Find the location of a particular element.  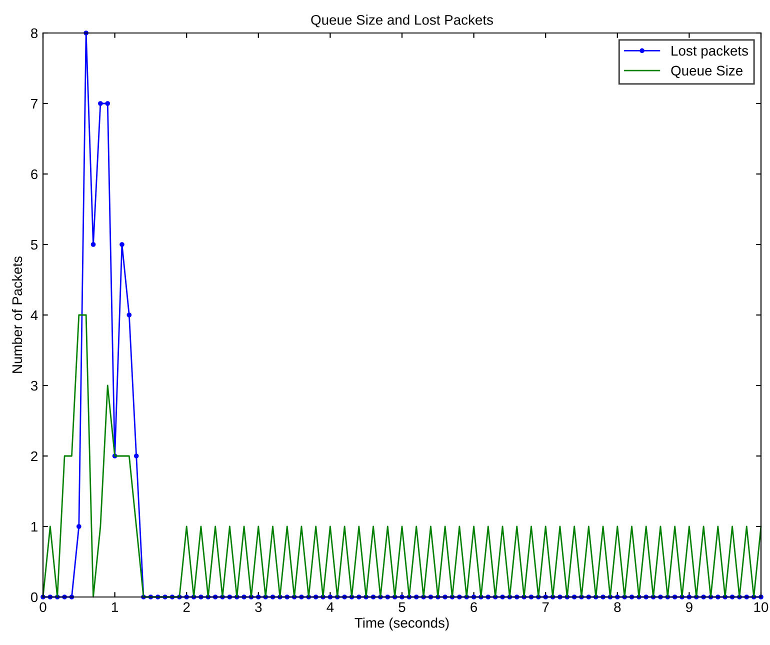

y-tick-label: 4 is located at coordinates (34, 315).